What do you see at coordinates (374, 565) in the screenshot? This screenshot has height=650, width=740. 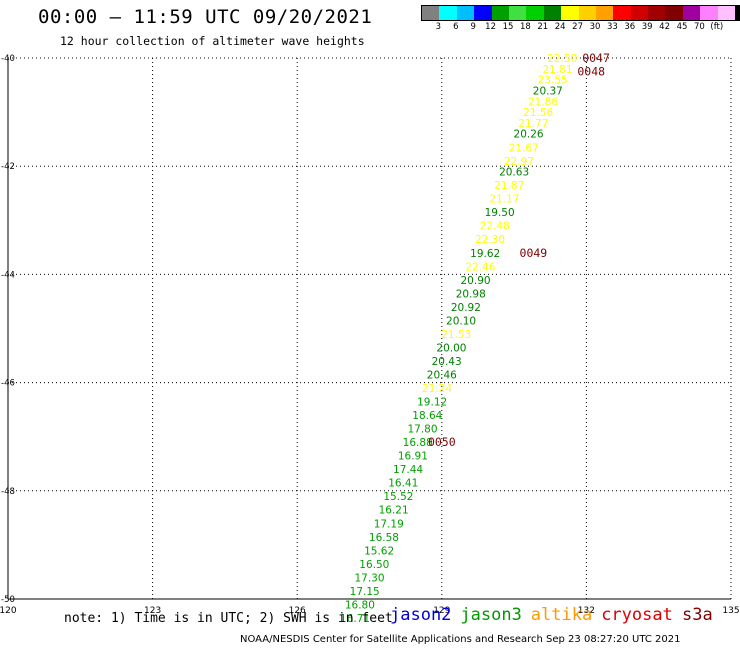 I see `wave-height-label: 16.50` at bounding box center [374, 565].